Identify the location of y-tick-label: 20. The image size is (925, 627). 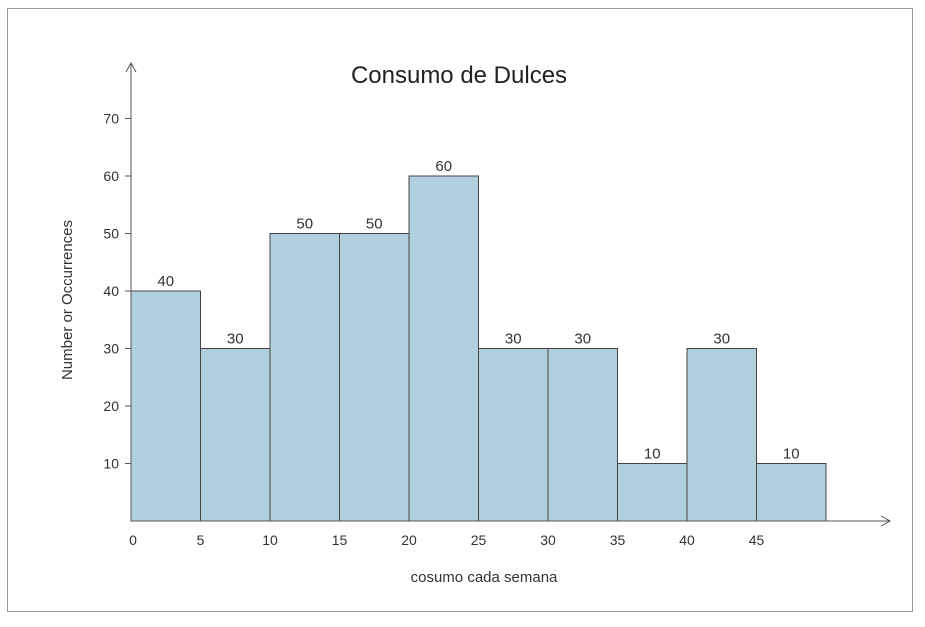
(111, 406).